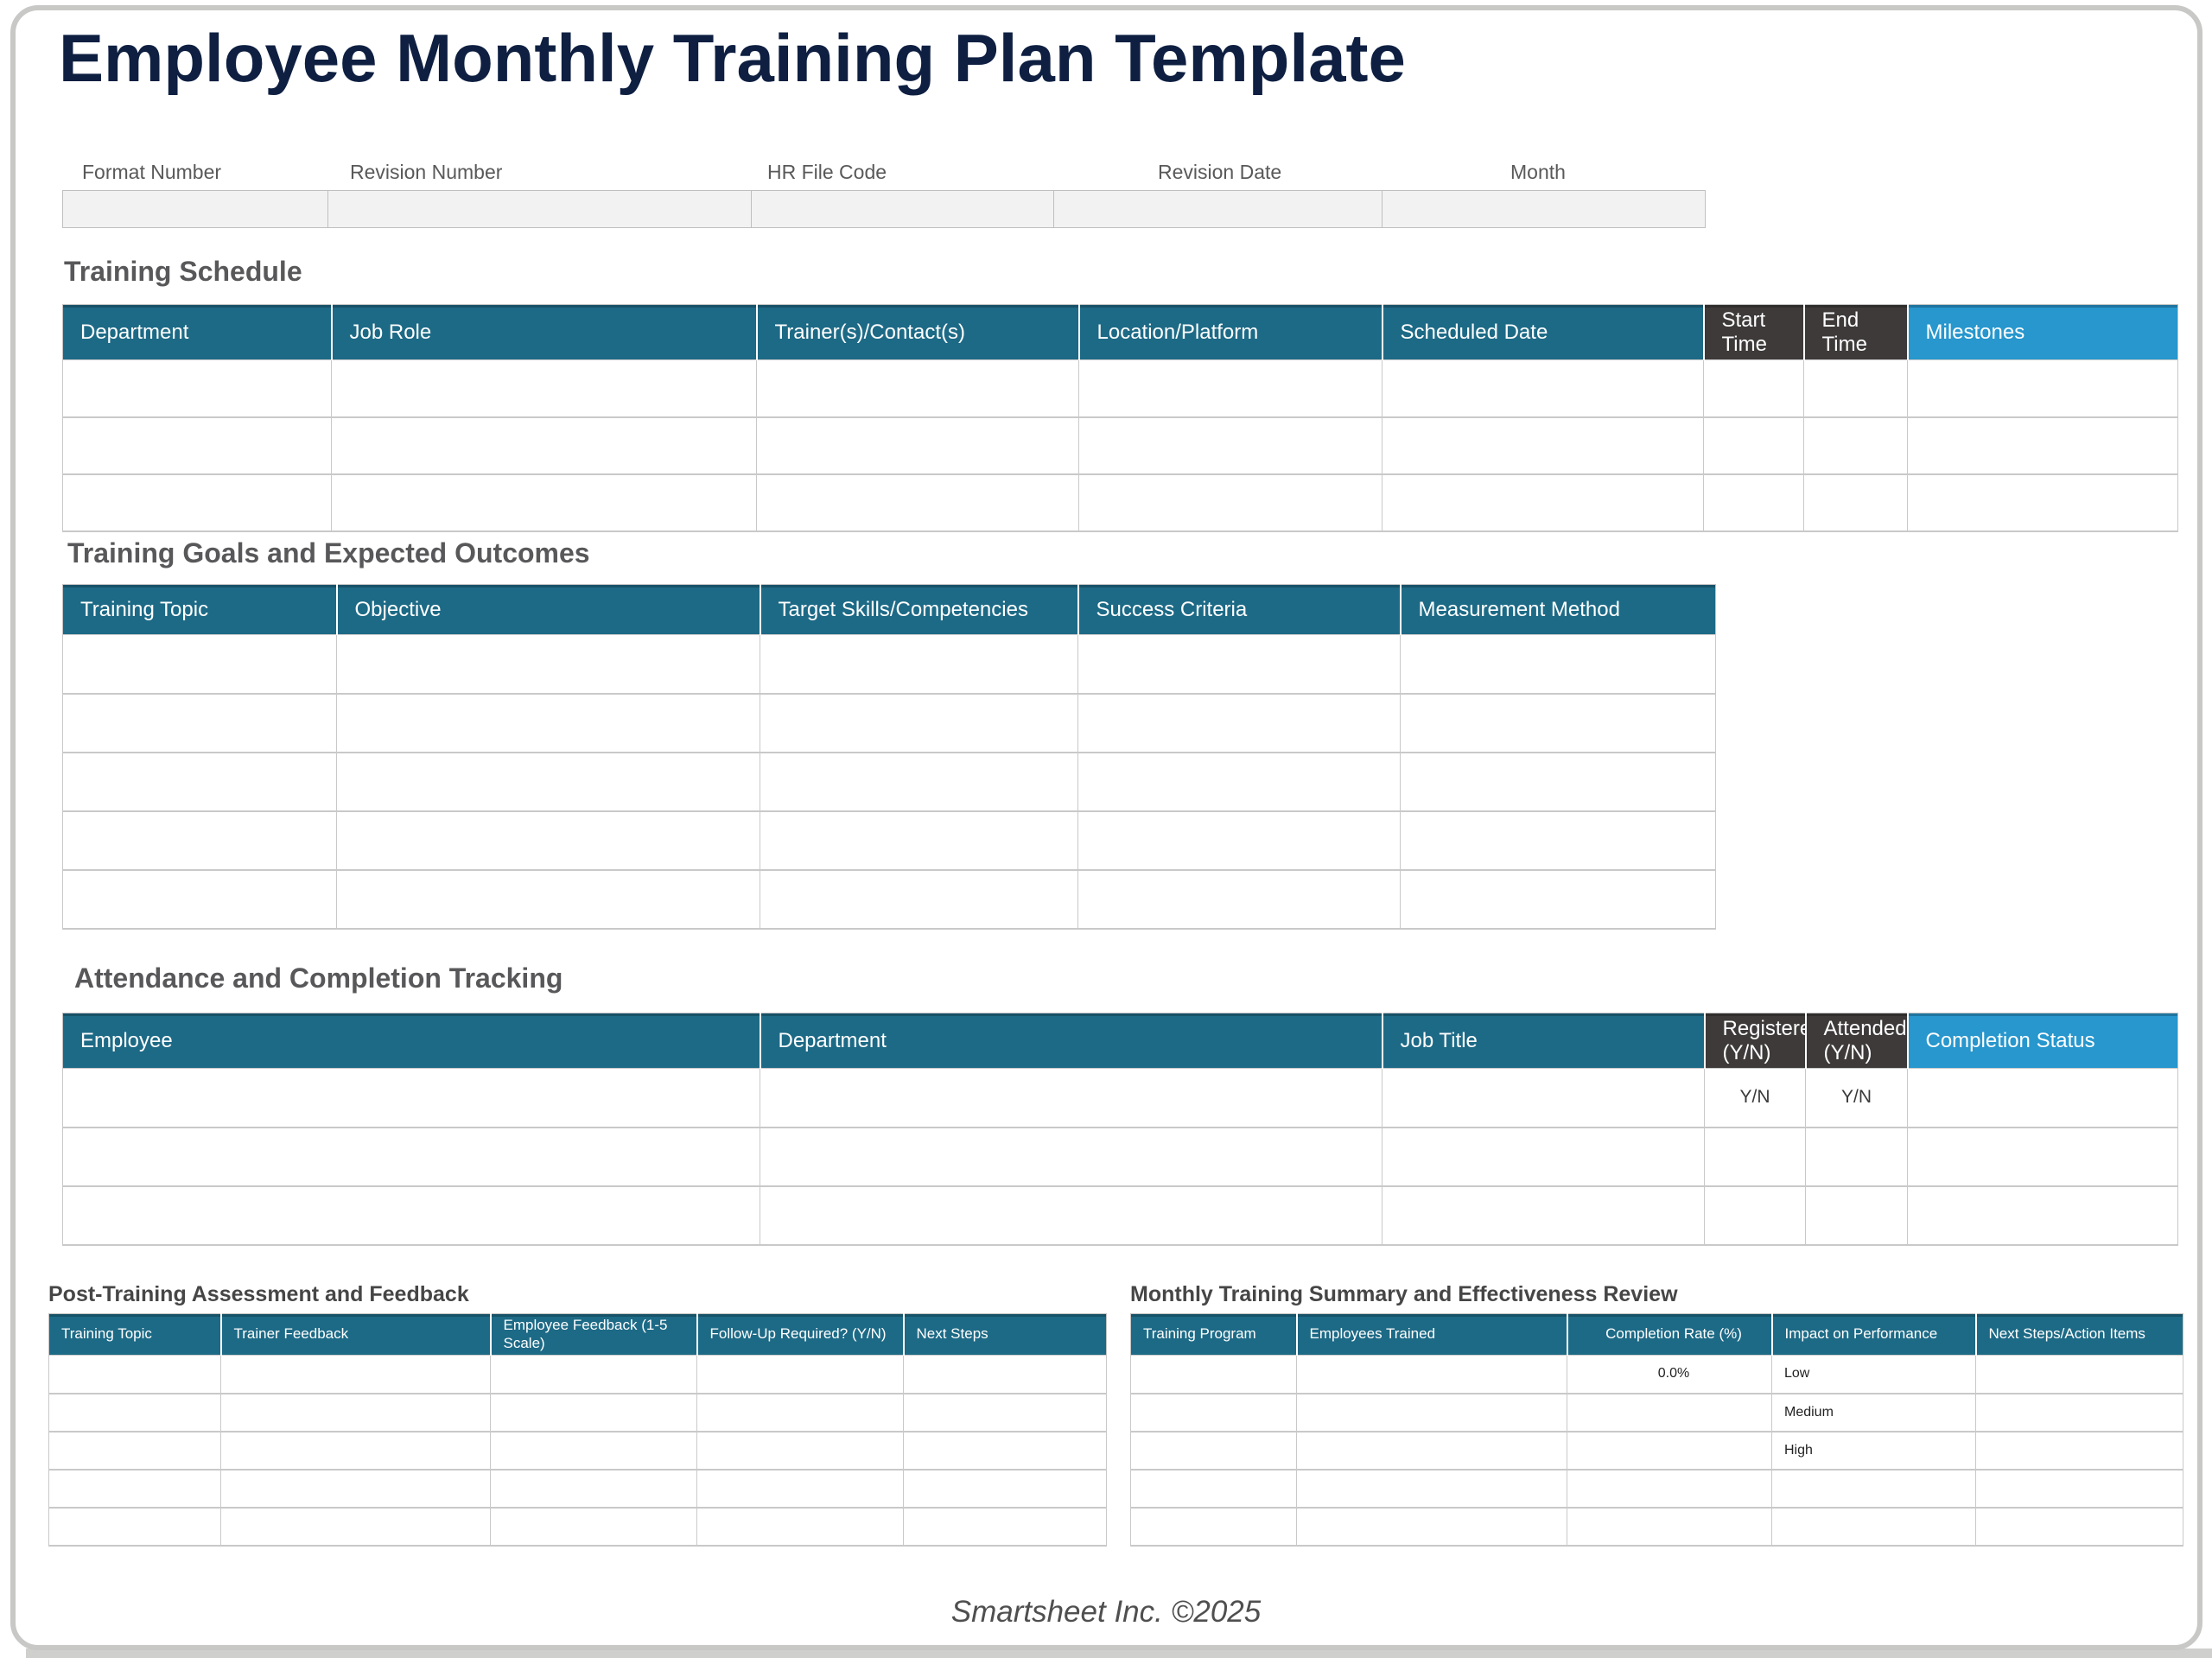  What do you see at coordinates (1755, 1098) in the screenshot?
I see `cell-registered-yn: Y/N` at bounding box center [1755, 1098].